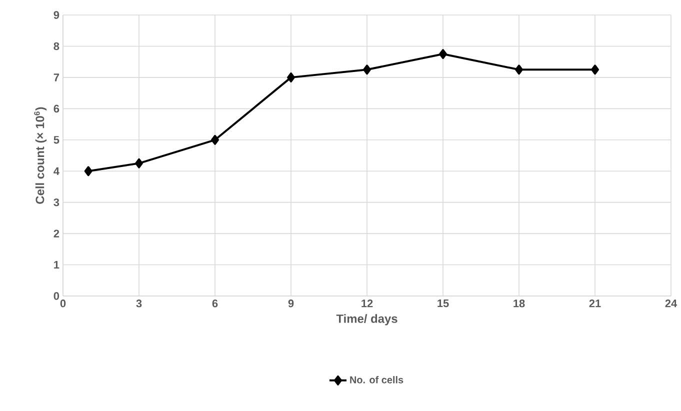  I want to click on y-tick-label: 2, so click(57, 234).